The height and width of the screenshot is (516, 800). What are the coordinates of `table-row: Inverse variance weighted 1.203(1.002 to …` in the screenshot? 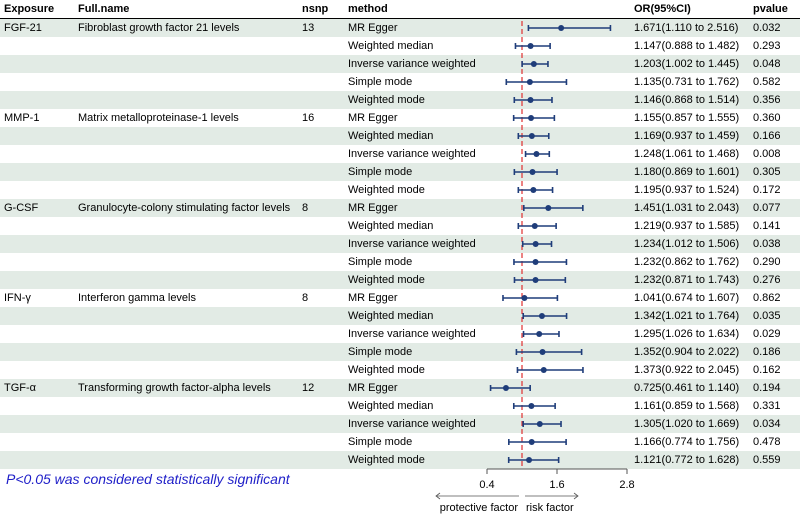 It's located at (400, 64).